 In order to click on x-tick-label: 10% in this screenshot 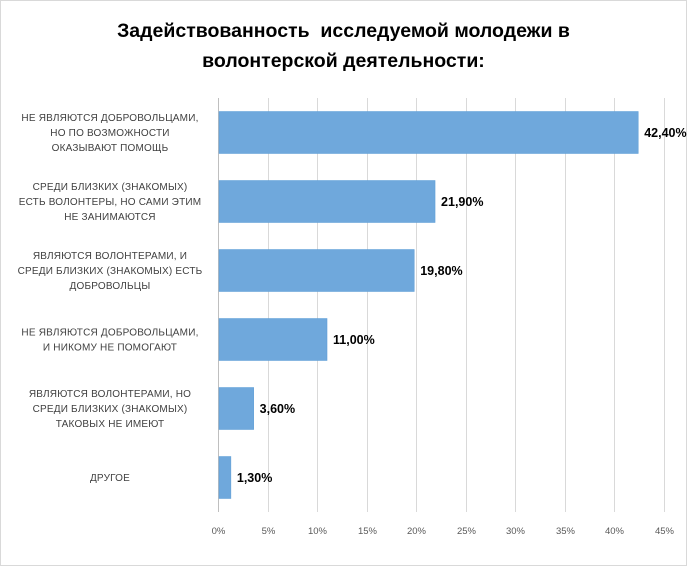, I will do `click(318, 531)`.